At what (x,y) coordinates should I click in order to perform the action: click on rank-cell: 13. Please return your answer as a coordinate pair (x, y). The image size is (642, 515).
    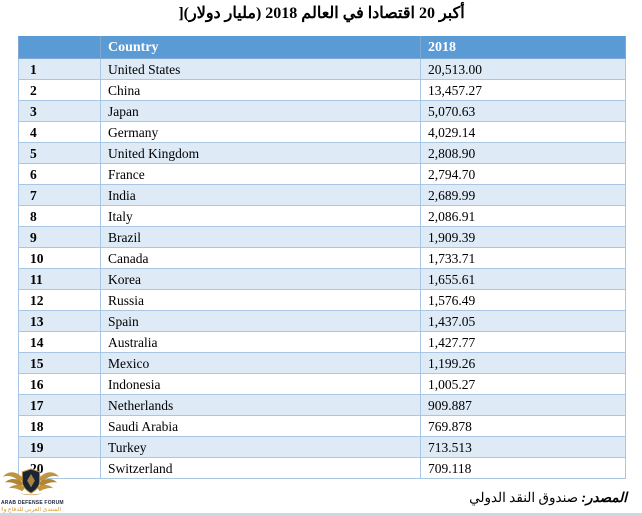
    Looking at the image, I should click on (59, 321).